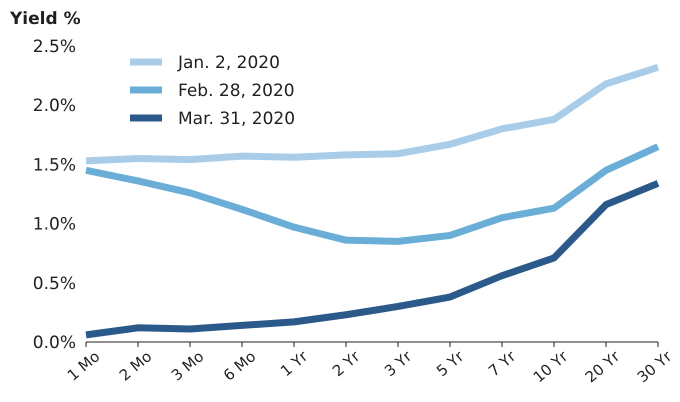  What do you see at coordinates (54, 46) in the screenshot?
I see `y-tick-label: 2.5%` at bounding box center [54, 46].